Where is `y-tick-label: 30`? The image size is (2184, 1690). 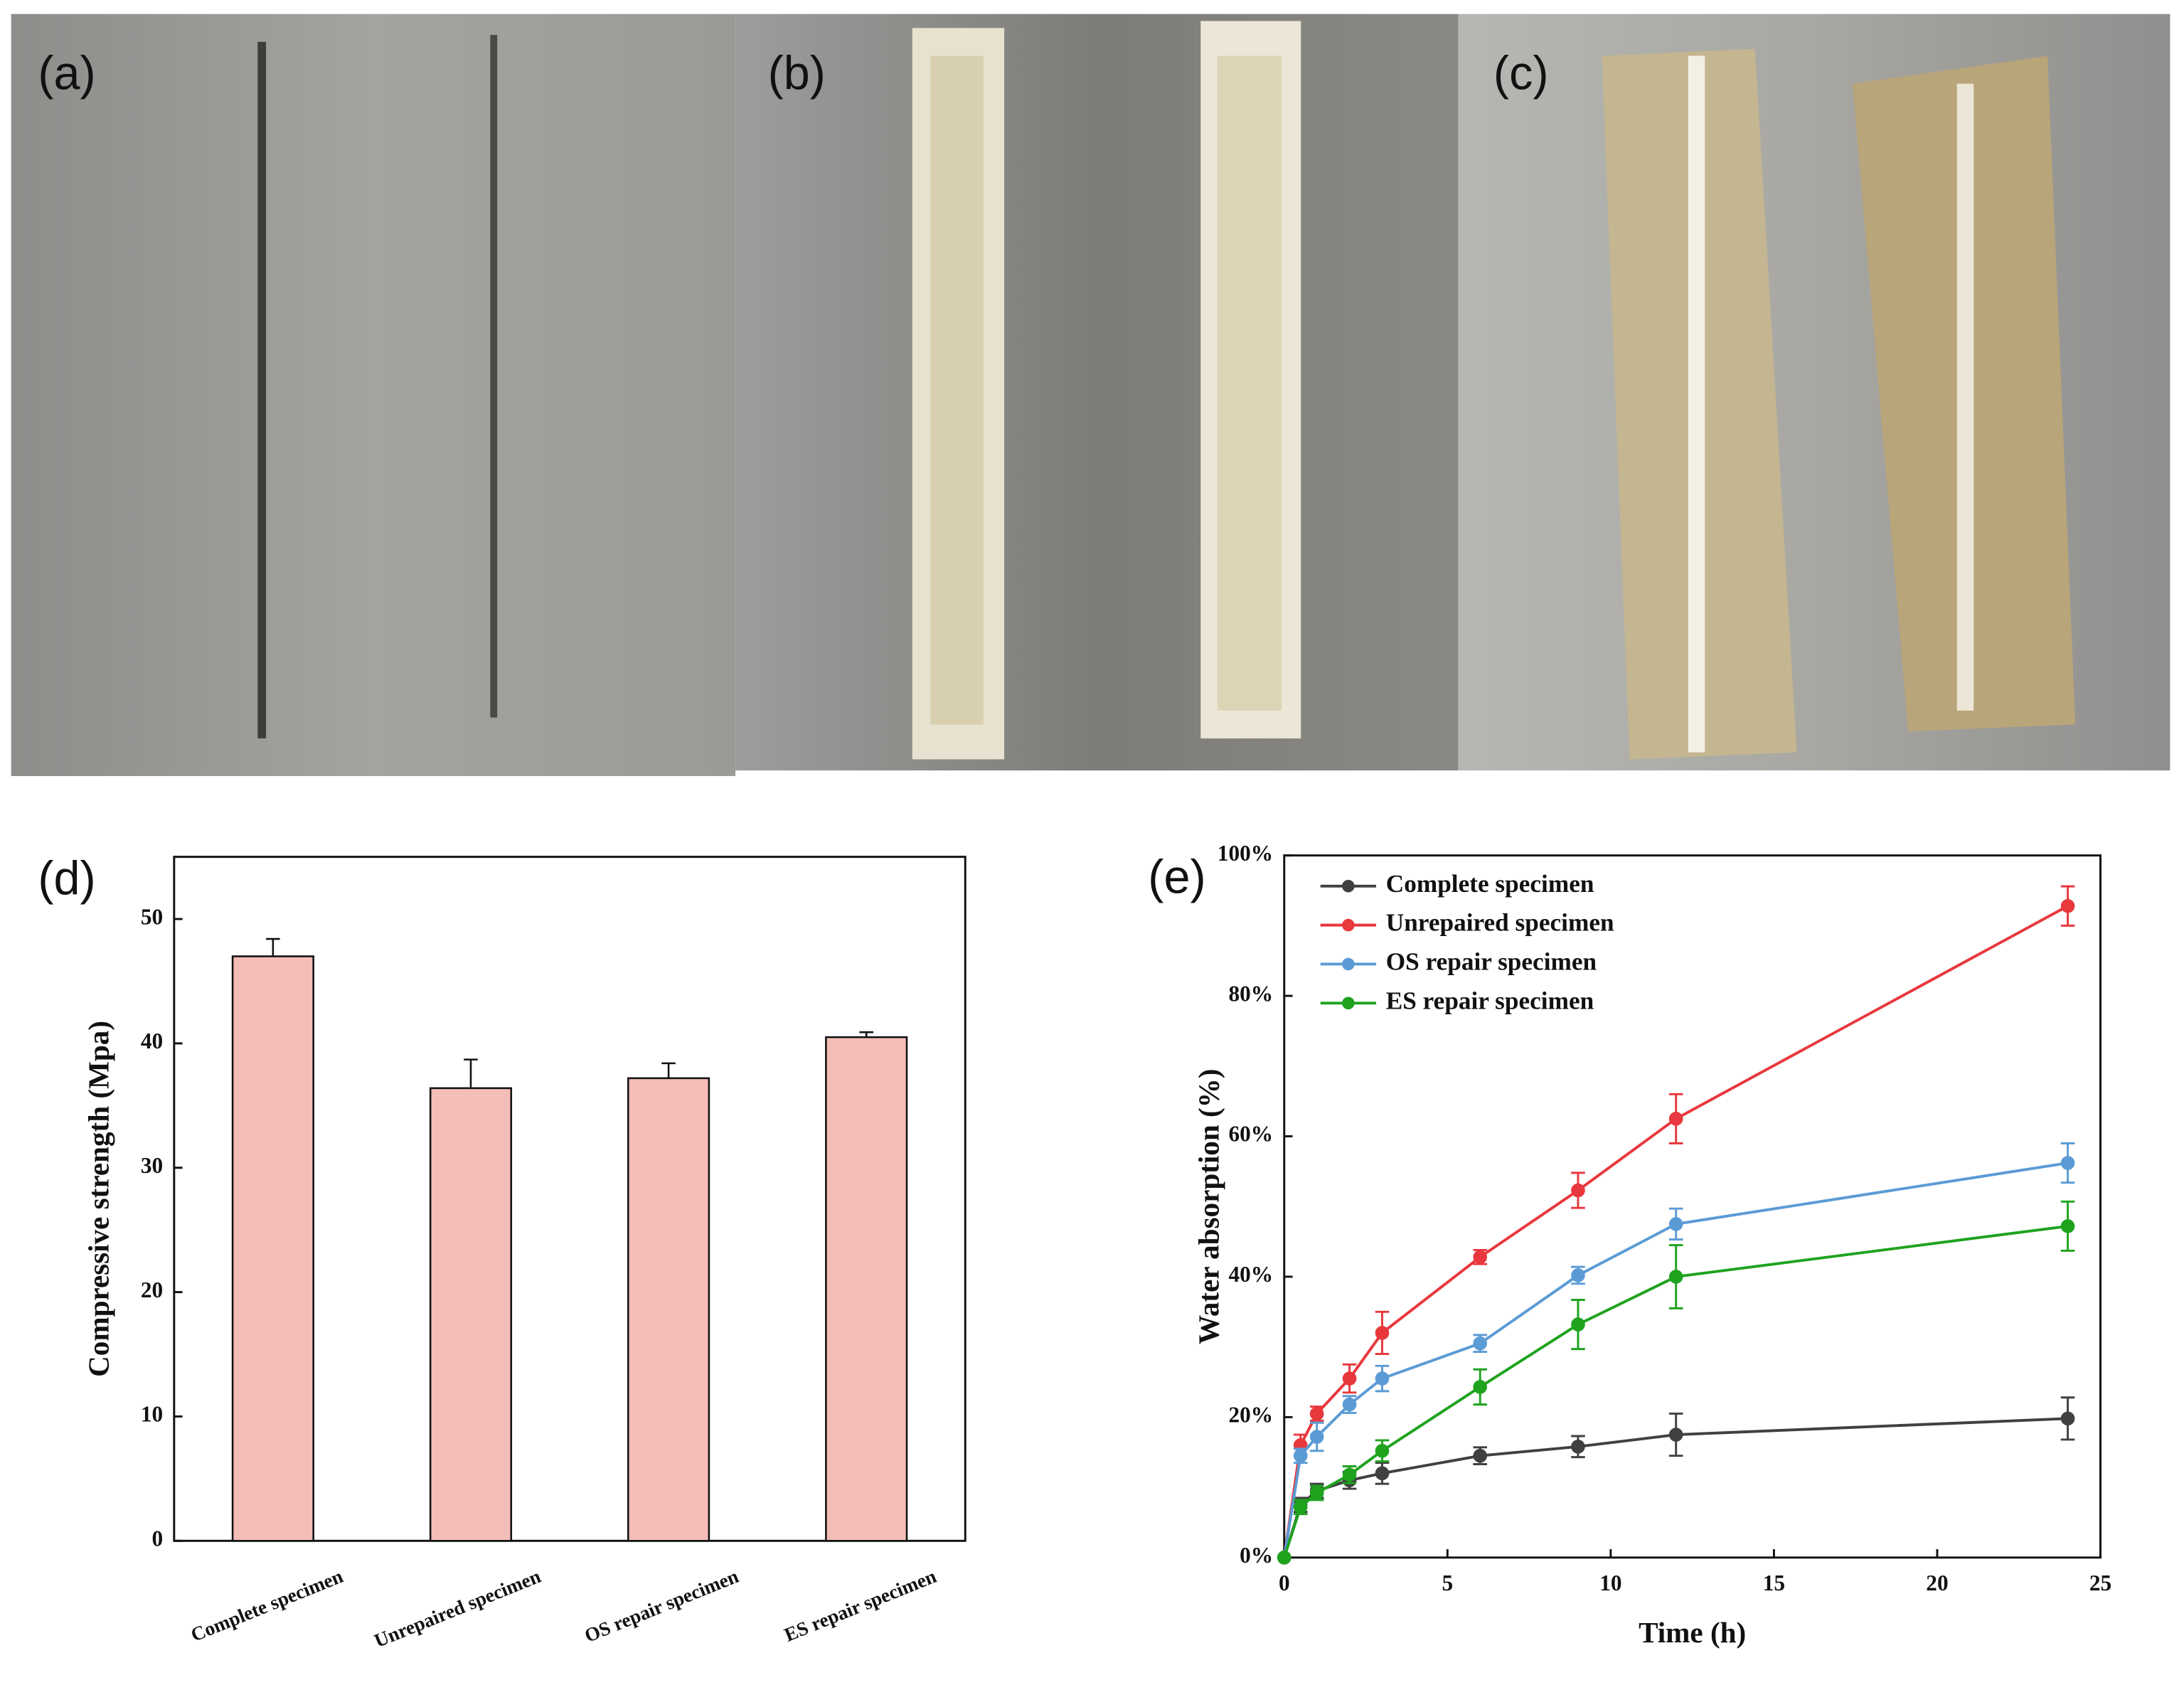 y-tick-label: 30 is located at coordinates (152, 1165).